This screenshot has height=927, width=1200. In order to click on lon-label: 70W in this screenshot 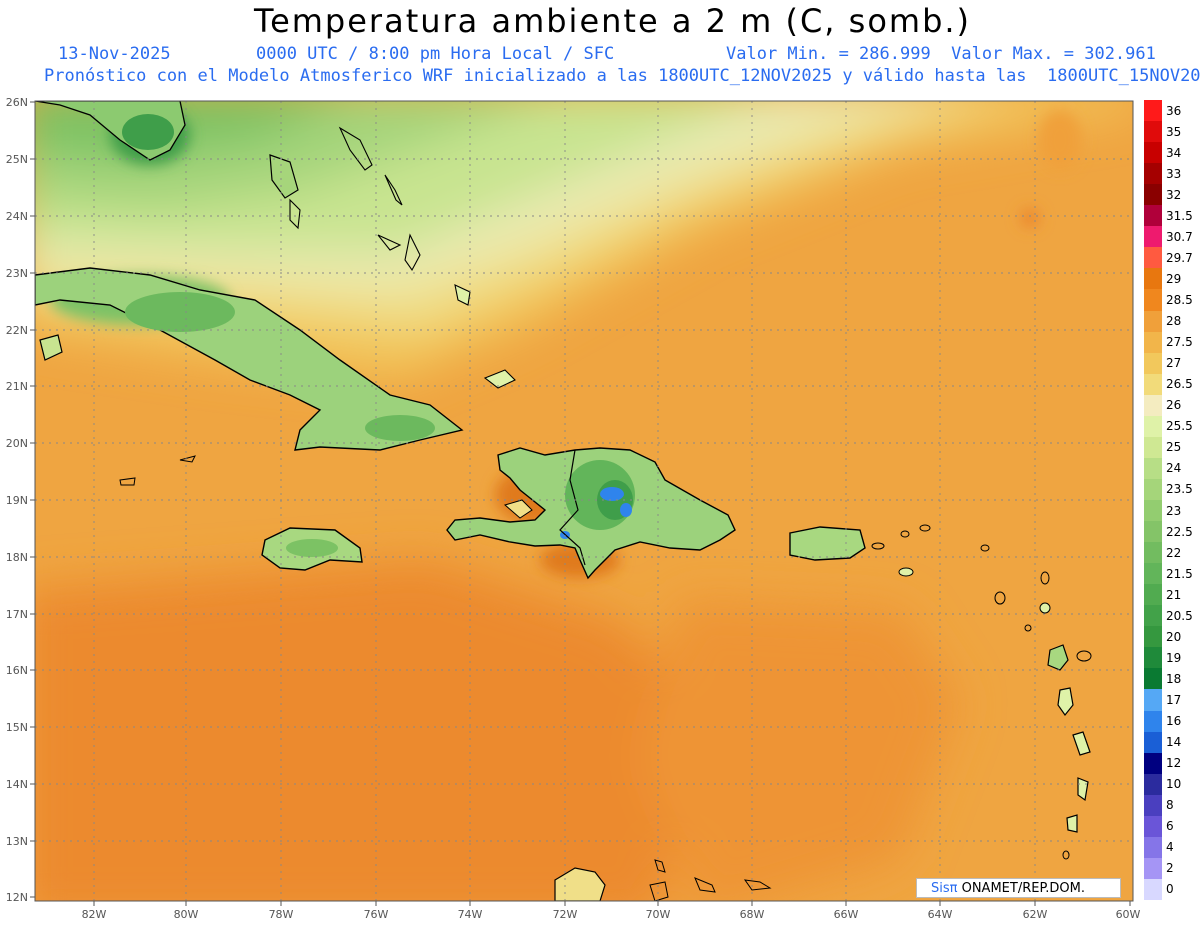, I will do `click(658, 914)`.